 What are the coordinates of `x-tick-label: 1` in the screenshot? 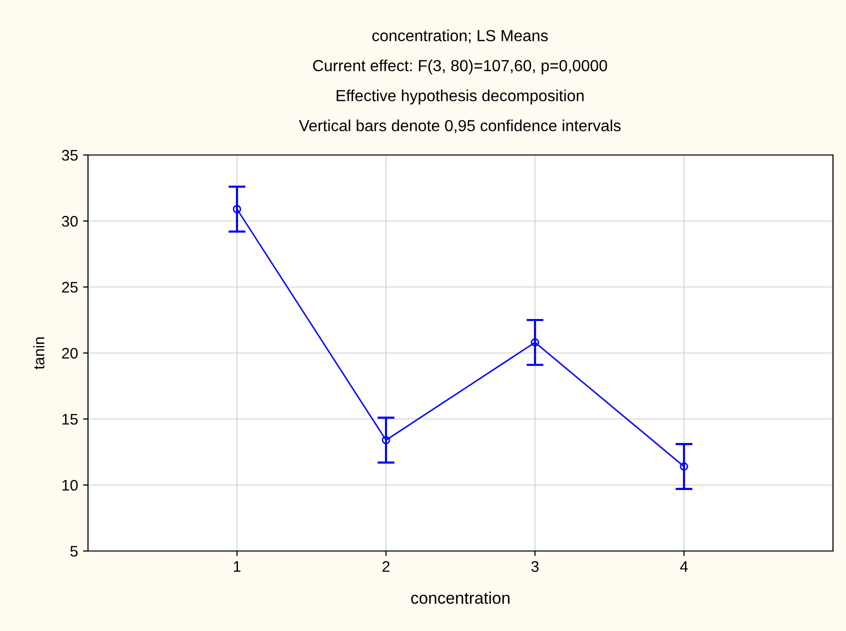 It's located at (237, 566).